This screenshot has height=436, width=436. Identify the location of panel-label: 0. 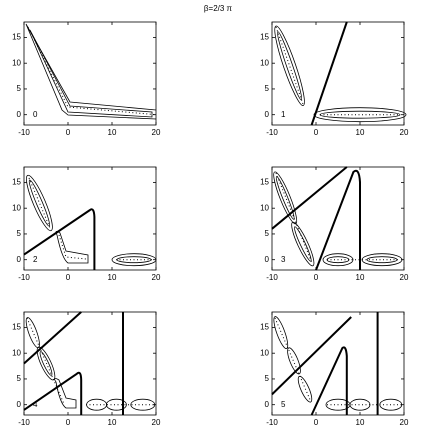
(35, 114).